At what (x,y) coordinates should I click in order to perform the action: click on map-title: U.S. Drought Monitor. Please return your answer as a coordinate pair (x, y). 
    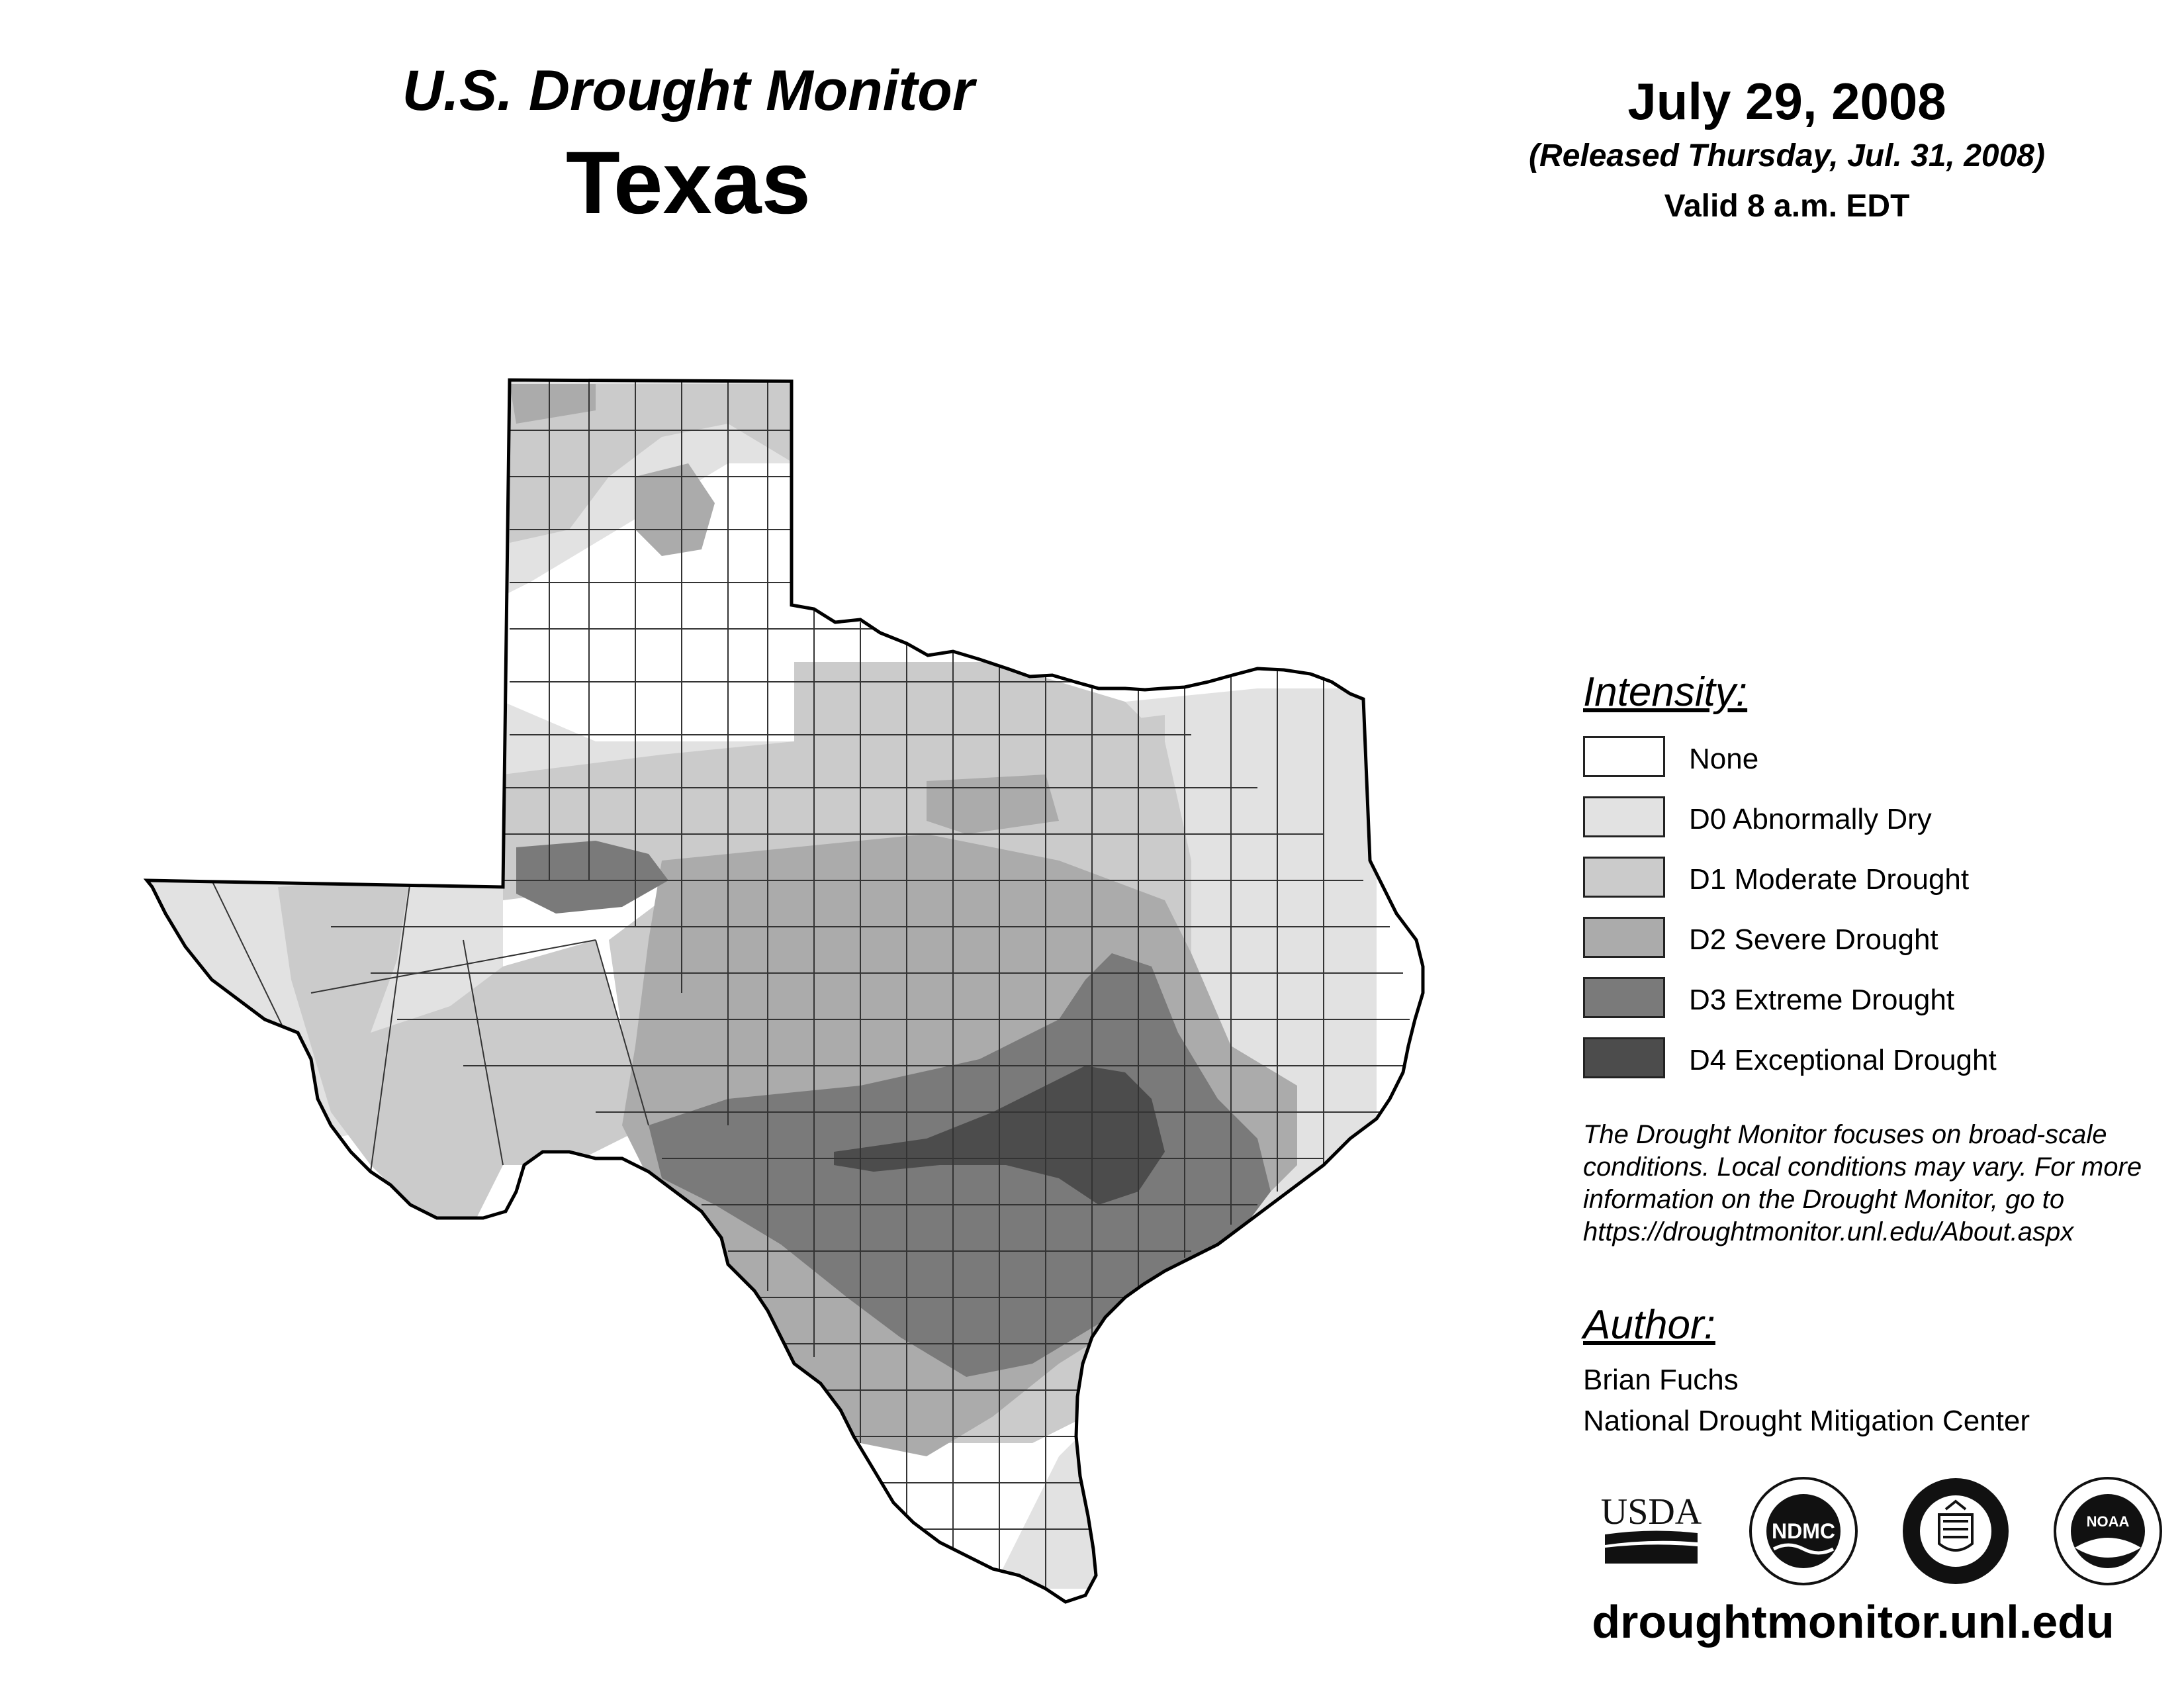
    Looking at the image, I should click on (688, 90).